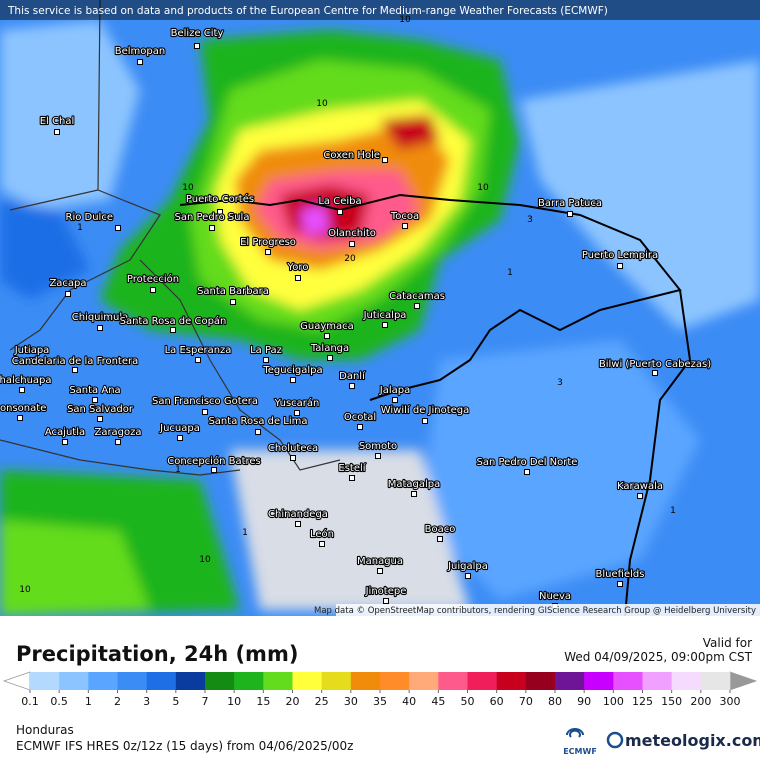  What do you see at coordinates (16, 681) in the screenshot?
I see `legend-low-arrow` at bounding box center [16, 681].